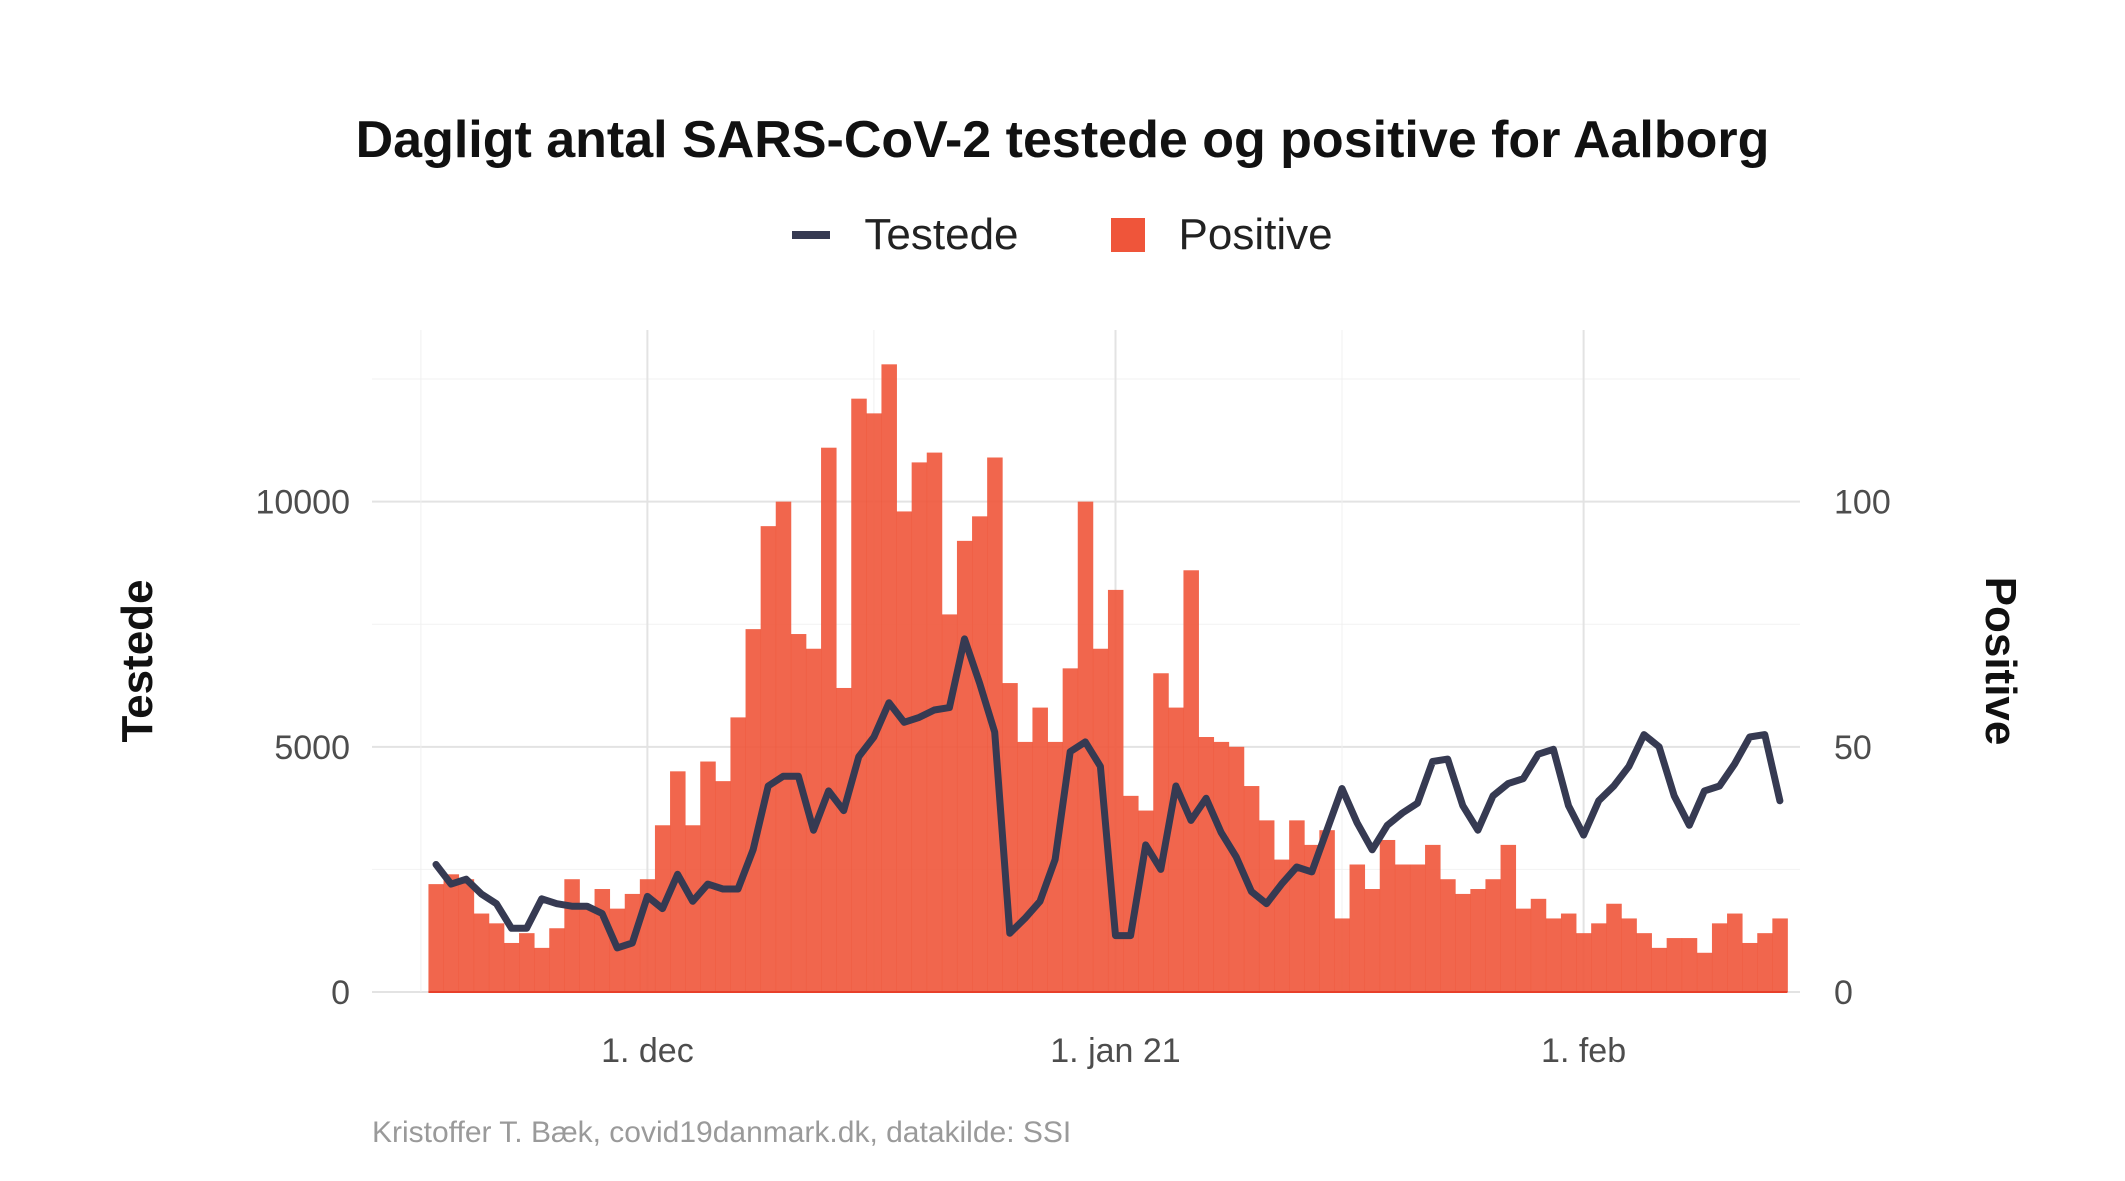 This screenshot has height=1181, width=2125. Describe the element at coordinates (1115, 1051) in the screenshot. I see `x-tick-label: 1. jan 21` at that location.